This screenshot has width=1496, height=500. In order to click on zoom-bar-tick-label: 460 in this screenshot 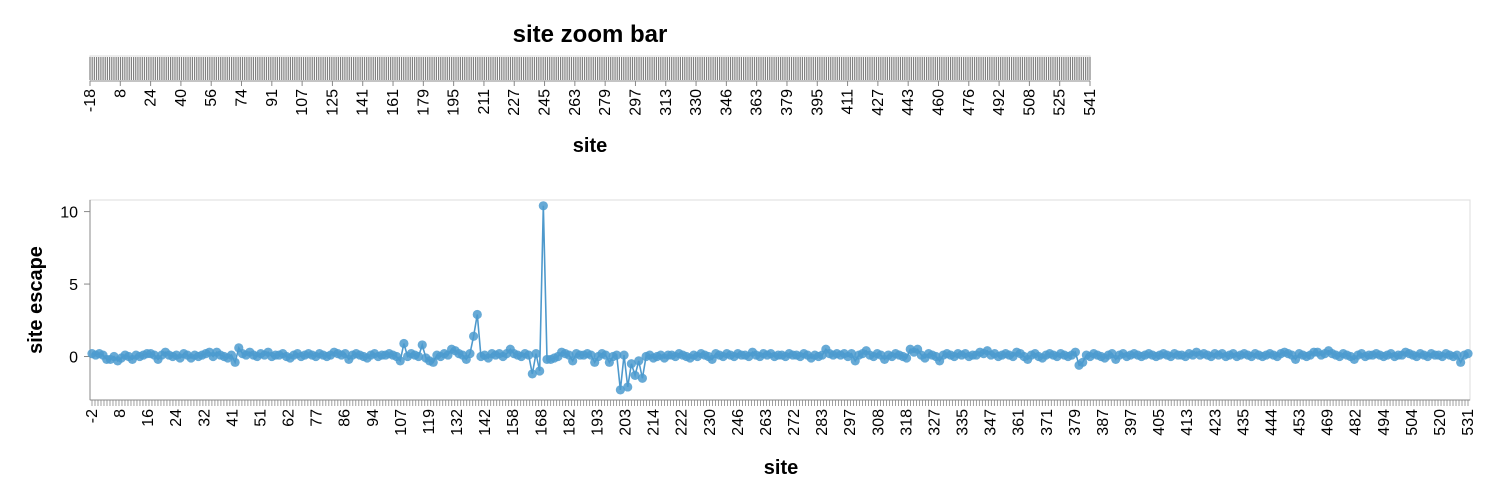, I will do `click(938, 102)`.